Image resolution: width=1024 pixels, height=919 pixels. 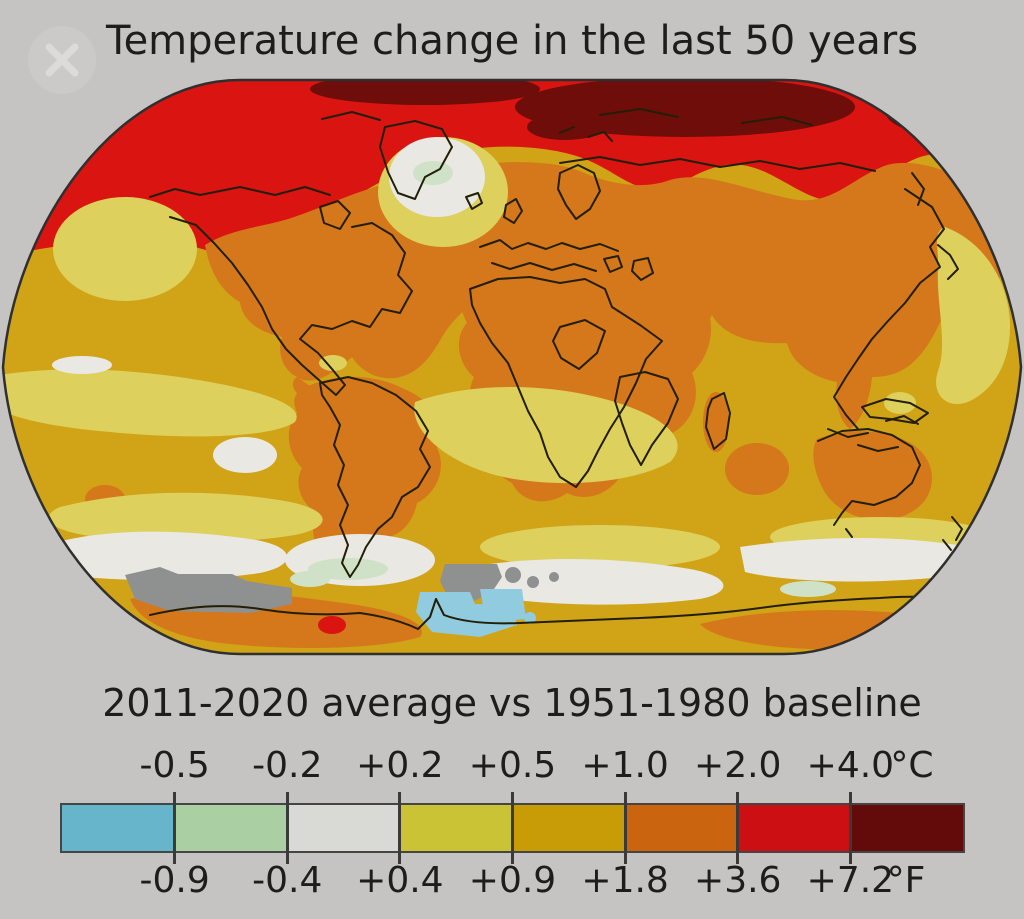 I want to click on map-cooling-blue-patches, so click(x=476, y=613).